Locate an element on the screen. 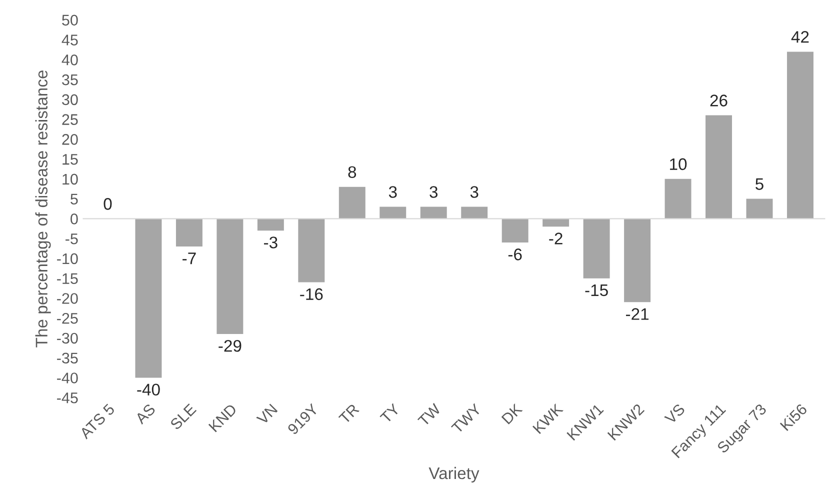 The height and width of the screenshot is (497, 833). y-tick-label: -25 is located at coordinates (67, 318).